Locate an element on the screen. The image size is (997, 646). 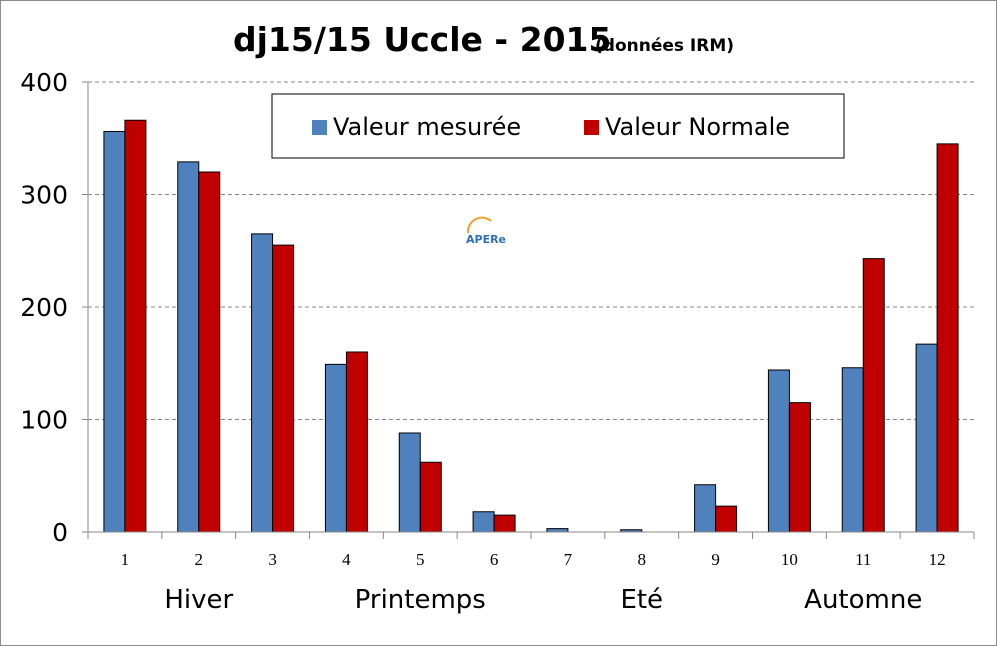
y-tick-label: 100 is located at coordinates (44, 420).